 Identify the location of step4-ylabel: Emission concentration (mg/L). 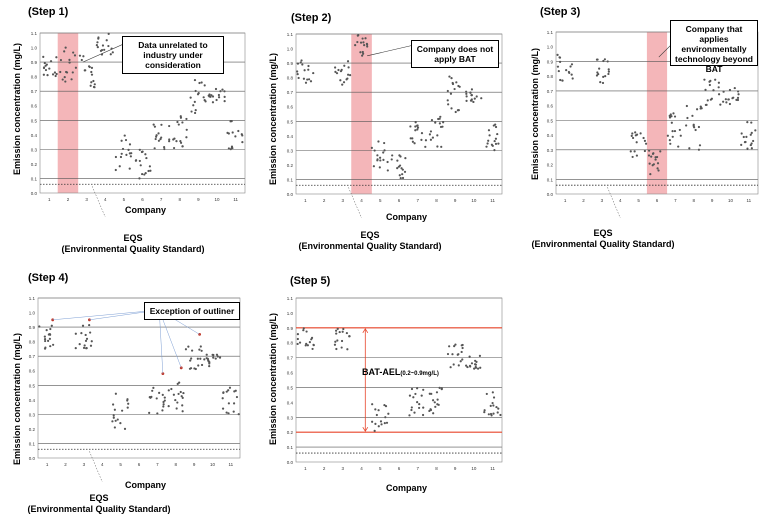
(17, 398).